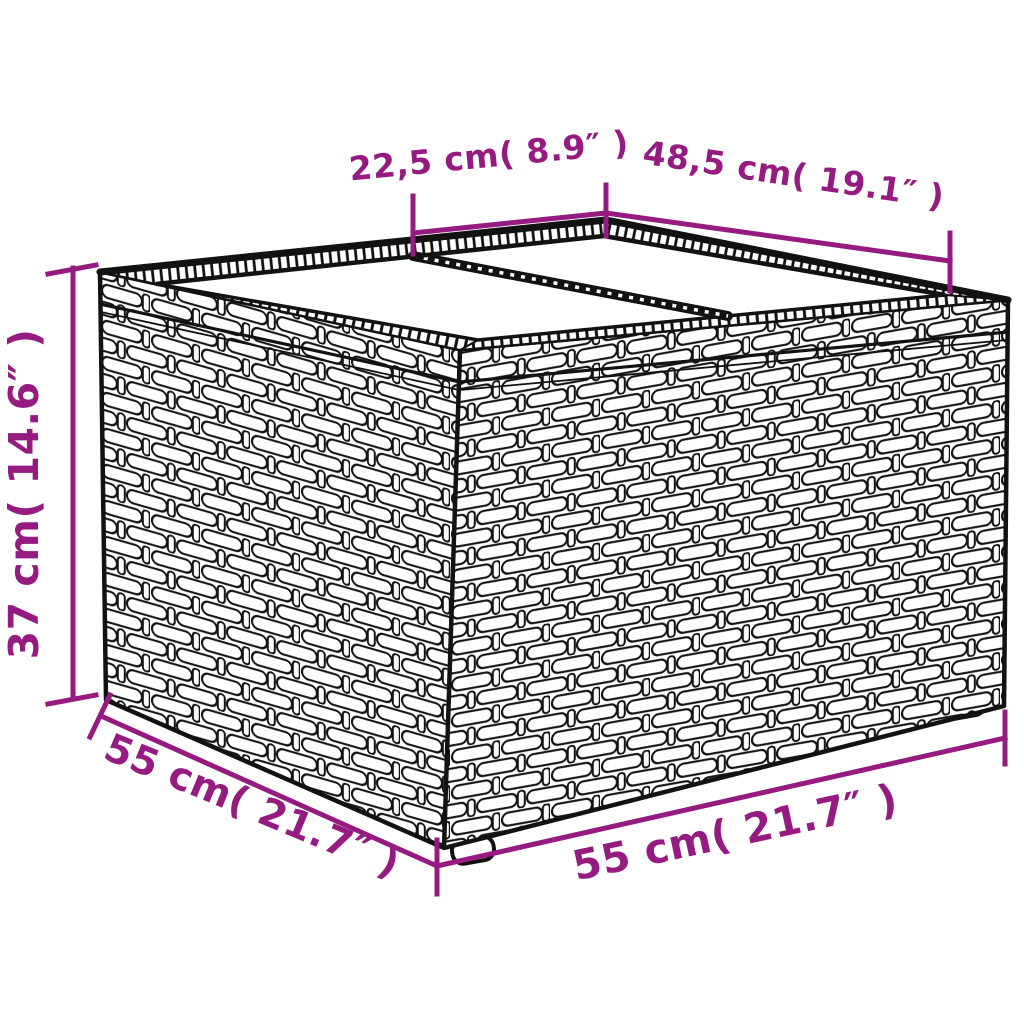 The width and height of the screenshot is (1024, 1024). I want to click on dimension-line-height, so click(72, 484).